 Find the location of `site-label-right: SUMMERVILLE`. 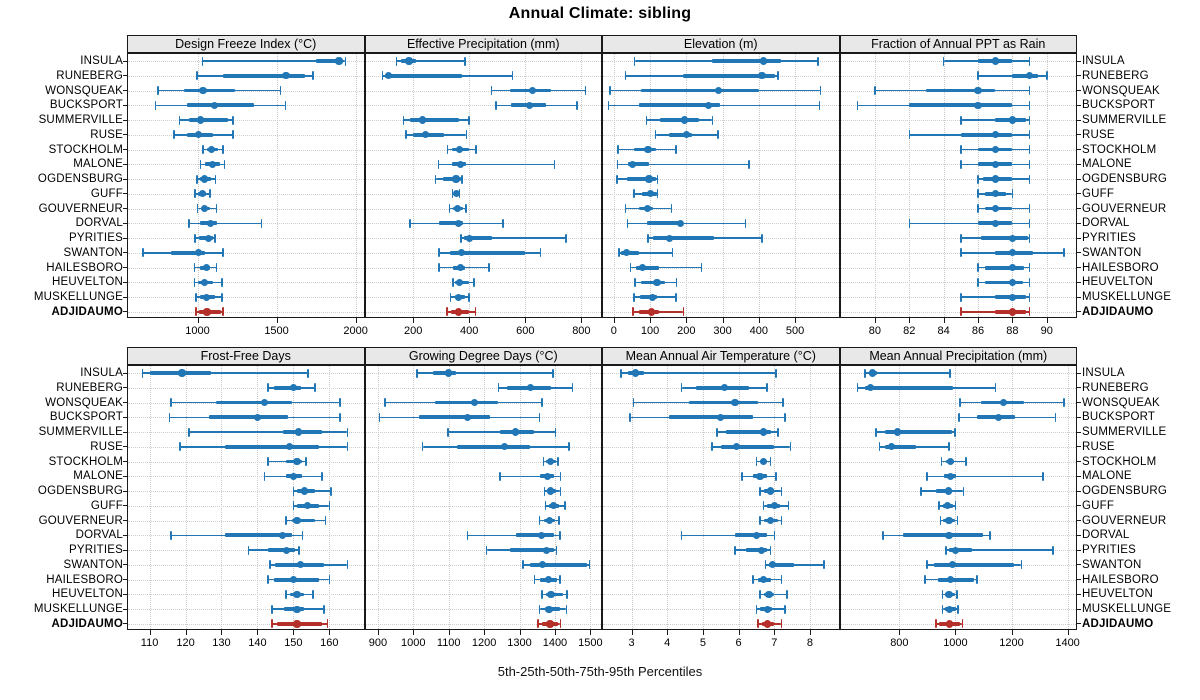

site-label-right: SUMMERVILLE is located at coordinates (1124, 432).